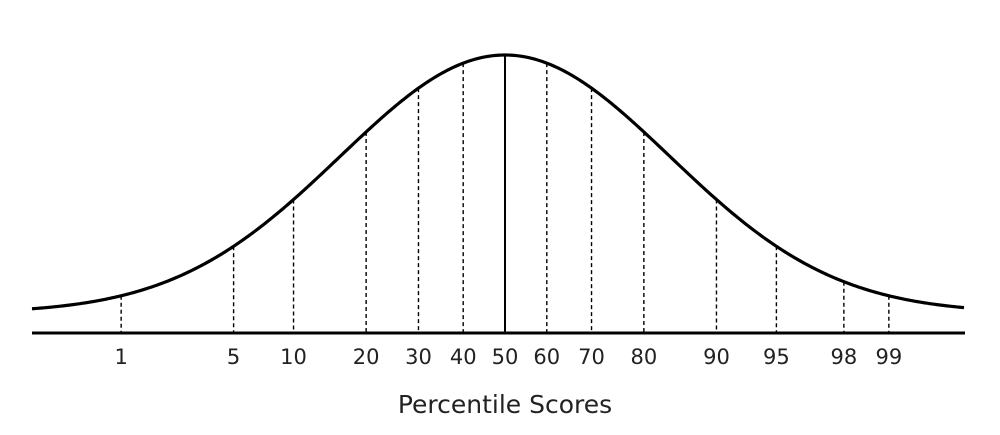 The image size is (1000, 435). What do you see at coordinates (120, 357) in the screenshot?
I see `percentile-label-1: 1` at bounding box center [120, 357].